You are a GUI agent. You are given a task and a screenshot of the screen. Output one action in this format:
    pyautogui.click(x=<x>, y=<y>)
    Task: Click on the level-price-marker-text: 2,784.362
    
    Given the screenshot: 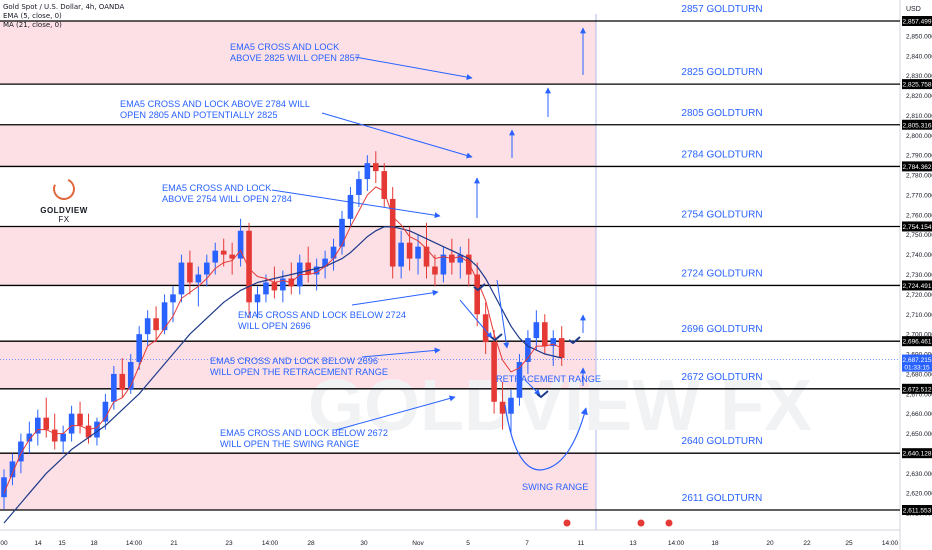 What is the action you would take?
    pyautogui.click(x=917, y=167)
    